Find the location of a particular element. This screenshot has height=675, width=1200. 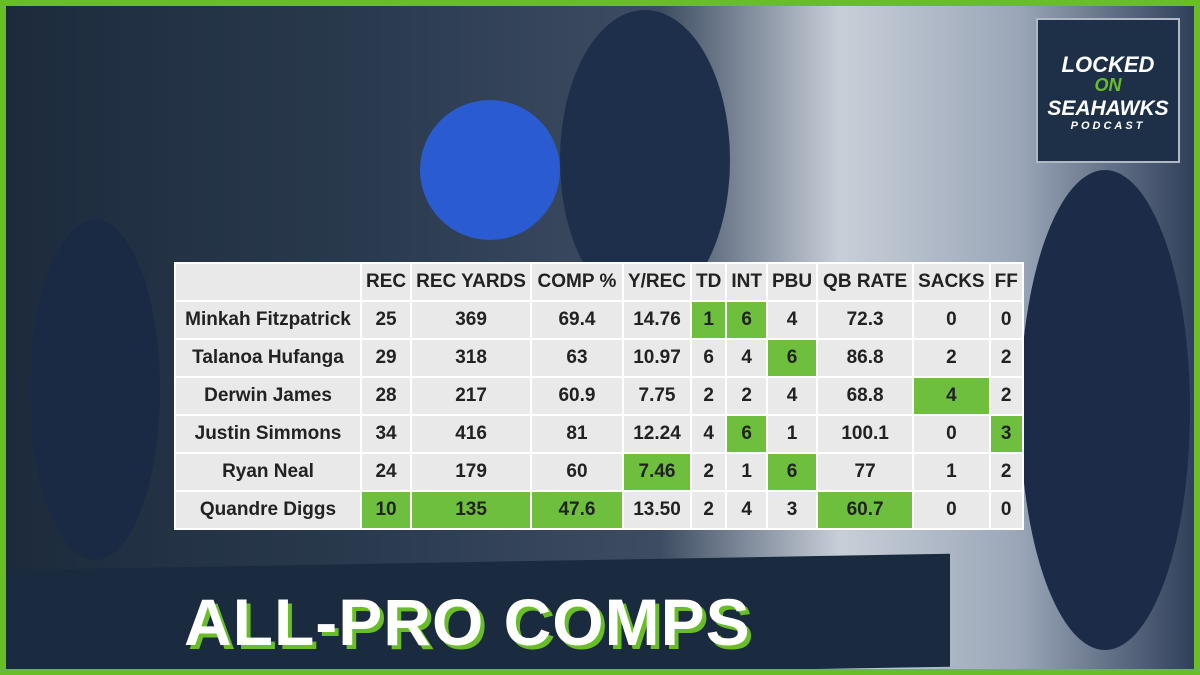

player-helmet is located at coordinates (490, 170).